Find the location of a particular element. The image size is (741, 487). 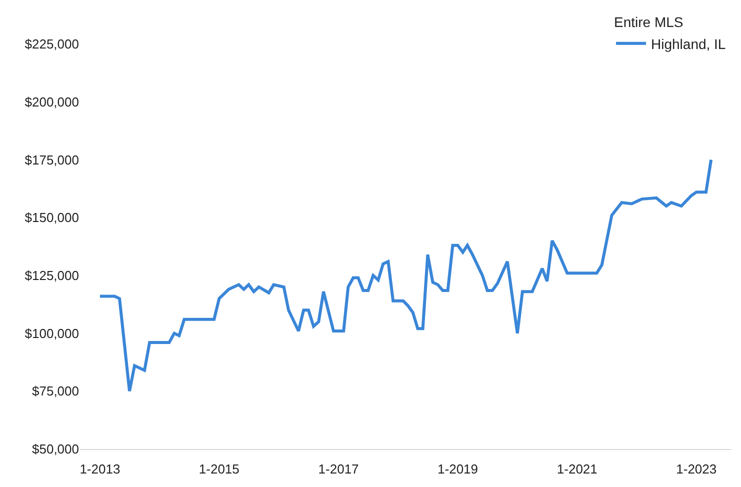

y-tick-label: $125,000 is located at coordinates (51, 275).